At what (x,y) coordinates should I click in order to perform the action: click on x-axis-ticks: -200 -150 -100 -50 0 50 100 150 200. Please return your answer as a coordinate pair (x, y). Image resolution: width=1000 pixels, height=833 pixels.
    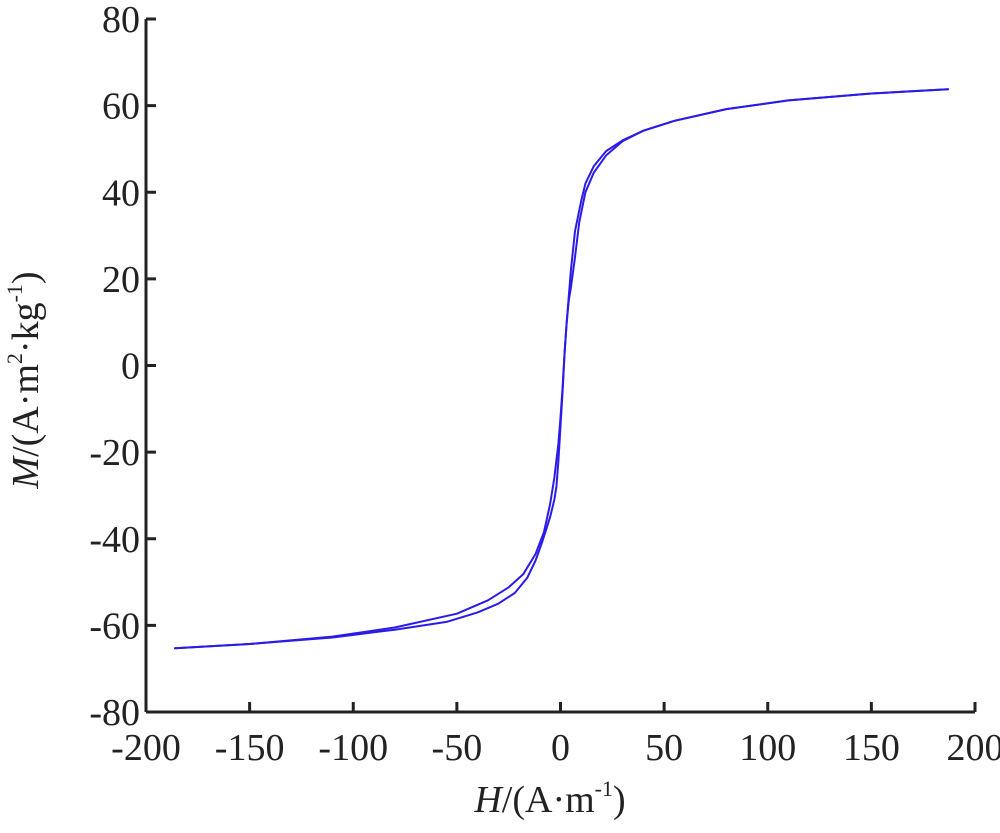
    Looking at the image, I should click on (555, 735).